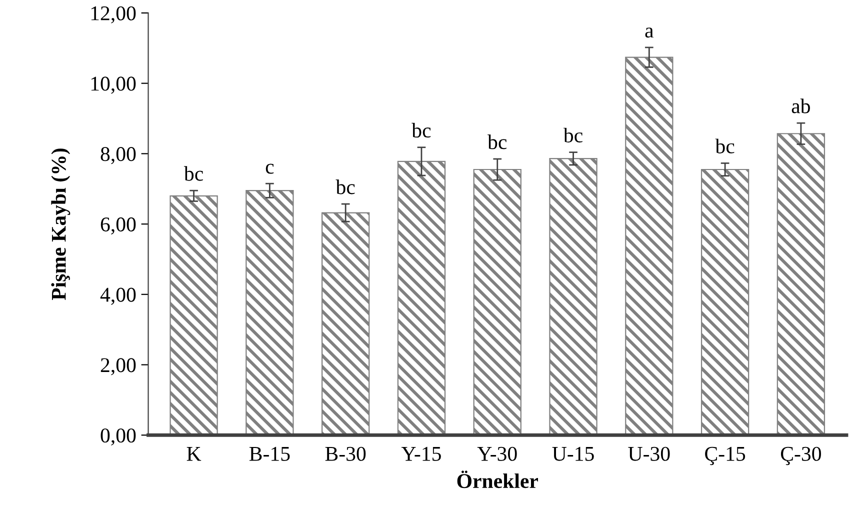 The height and width of the screenshot is (518, 862). I want to click on x-tick-label: Ç-30, so click(800, 456).